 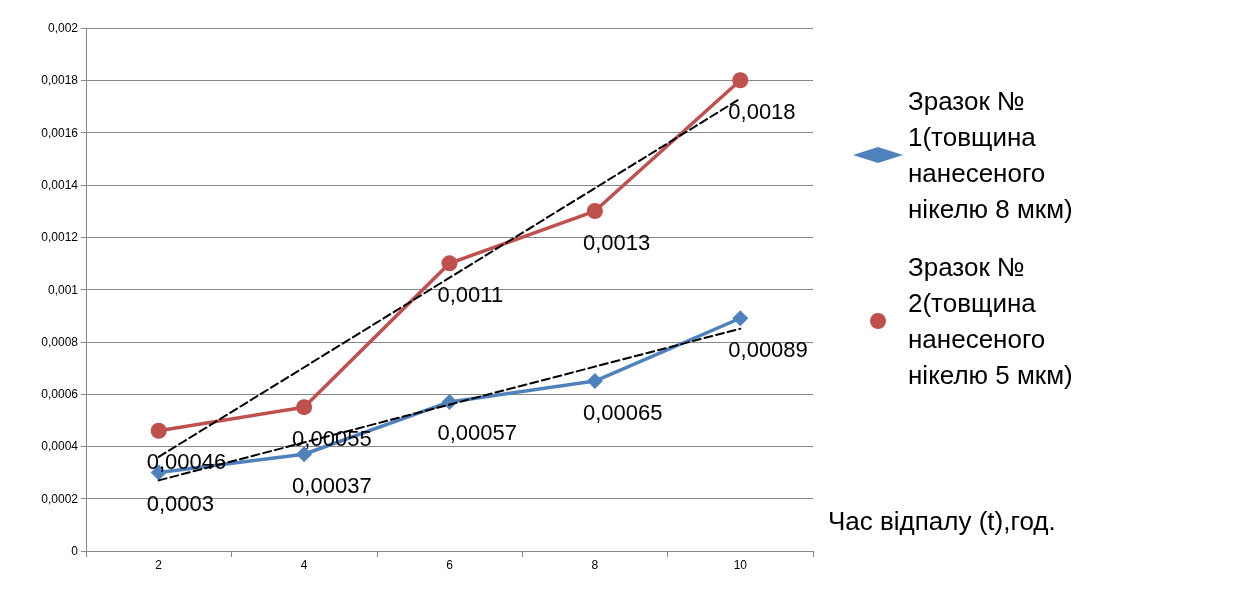 I want to click on y-tick-label: 0, so click(x=75, y=551).